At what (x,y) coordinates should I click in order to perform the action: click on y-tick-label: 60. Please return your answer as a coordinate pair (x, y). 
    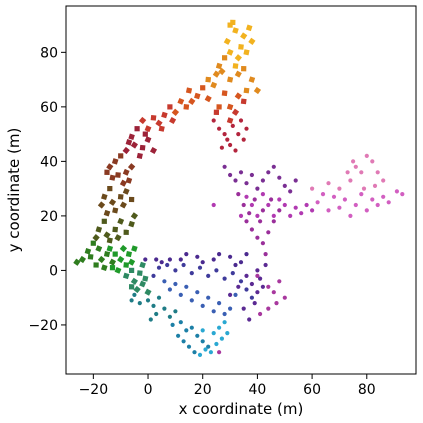
    Looking at the image, I should click on (49, 108).